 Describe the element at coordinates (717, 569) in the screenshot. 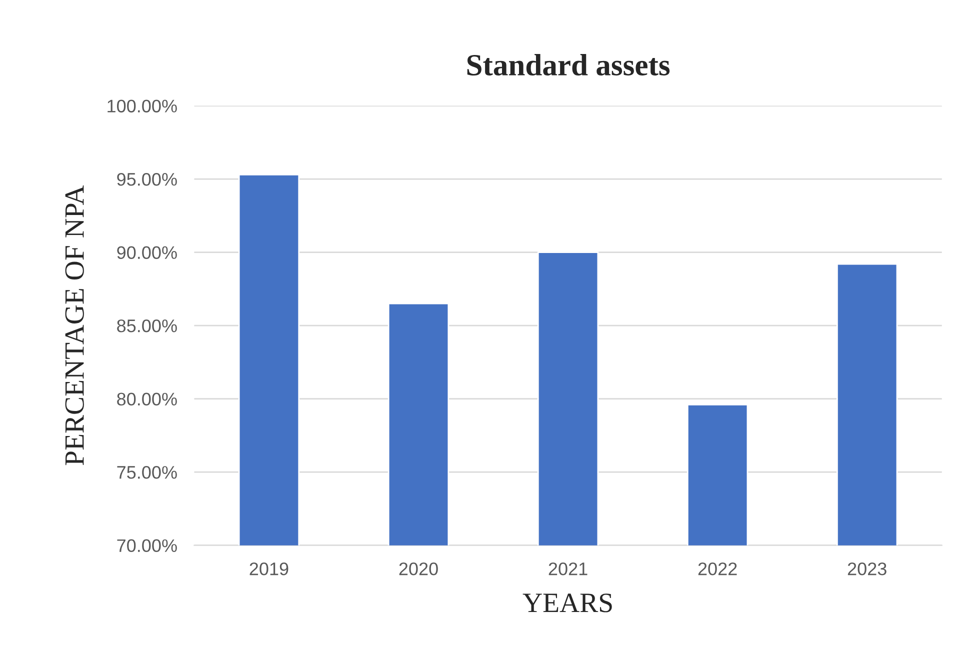

I see `x-tick-label: 2022` at that location.